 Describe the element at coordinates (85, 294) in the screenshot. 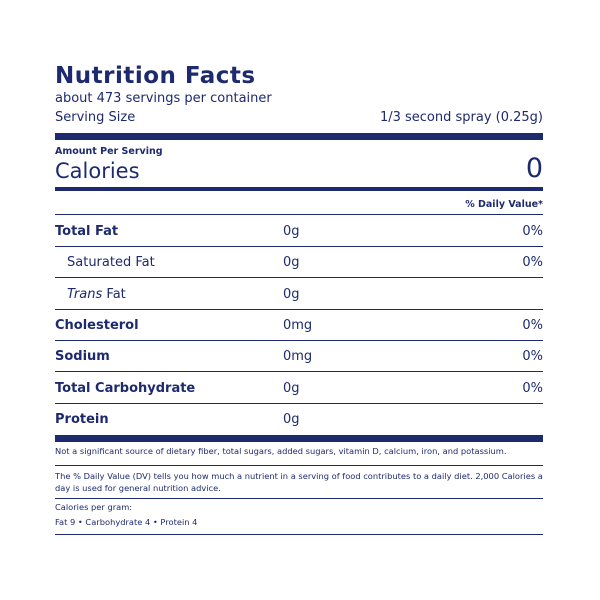

I see `nutrient-name-italic: Trans` at that location.